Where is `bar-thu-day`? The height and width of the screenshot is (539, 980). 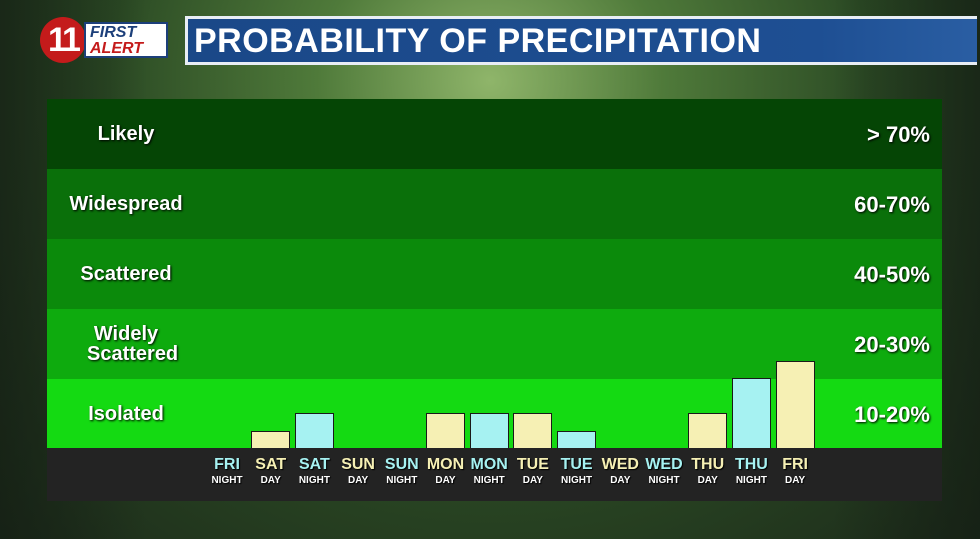
bar-thu-day is located at coordinates (708, 430).